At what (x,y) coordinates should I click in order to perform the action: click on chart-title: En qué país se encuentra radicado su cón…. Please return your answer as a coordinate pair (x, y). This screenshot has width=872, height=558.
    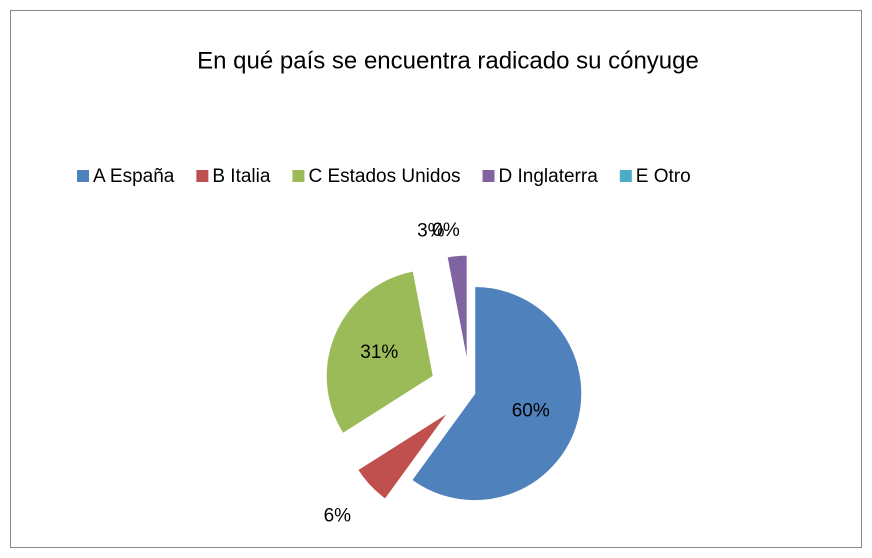
    Looking at the image, I should click on (448, 60).